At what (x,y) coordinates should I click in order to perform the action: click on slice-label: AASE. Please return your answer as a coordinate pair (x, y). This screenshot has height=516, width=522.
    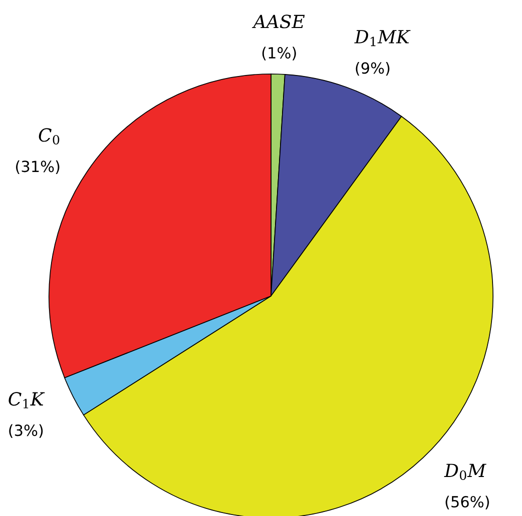
    Looking at the image, I should click on (278, 21).